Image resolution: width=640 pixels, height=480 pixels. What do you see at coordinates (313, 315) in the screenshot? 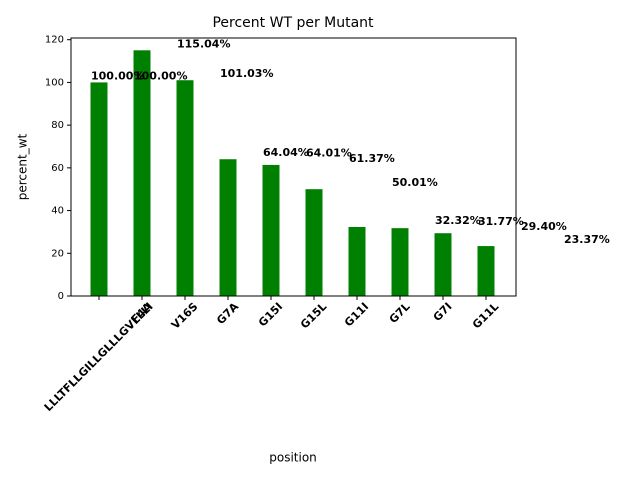
I see `x-tick-label: G15L` at bounding box center [313, 315].